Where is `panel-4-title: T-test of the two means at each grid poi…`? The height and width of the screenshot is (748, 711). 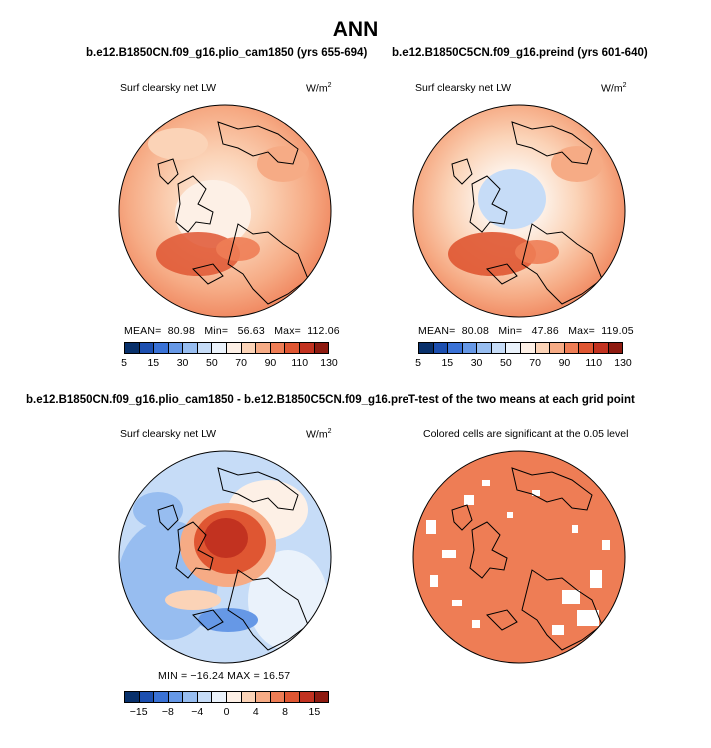 panel-4-title: T-test of the two means at each grid poi… is located at coordinates (521, 400).